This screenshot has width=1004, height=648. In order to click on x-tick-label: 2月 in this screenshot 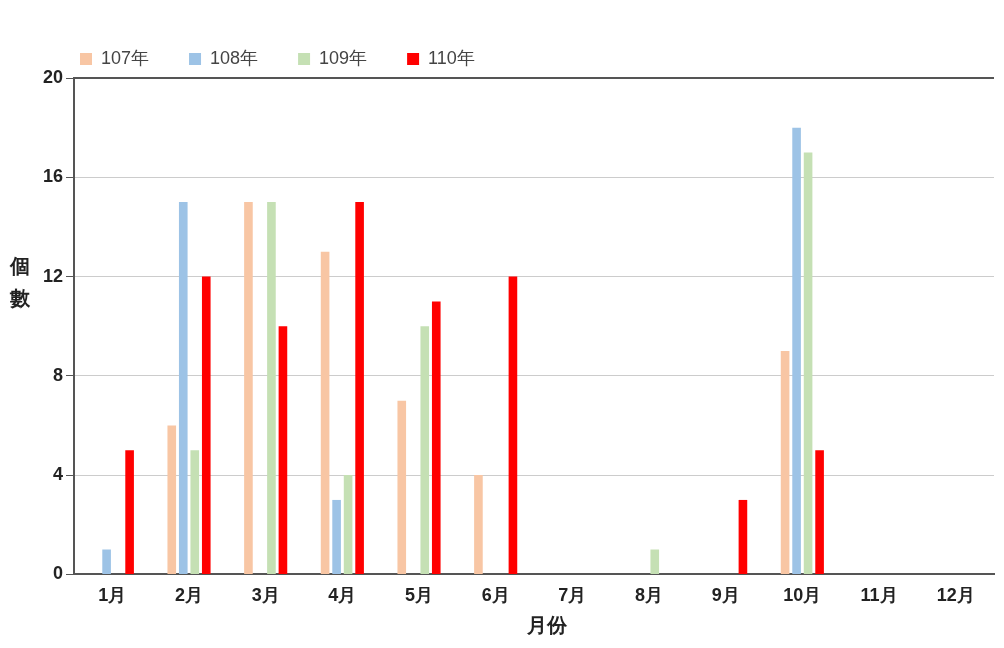, I will do `click(189, 595)`.